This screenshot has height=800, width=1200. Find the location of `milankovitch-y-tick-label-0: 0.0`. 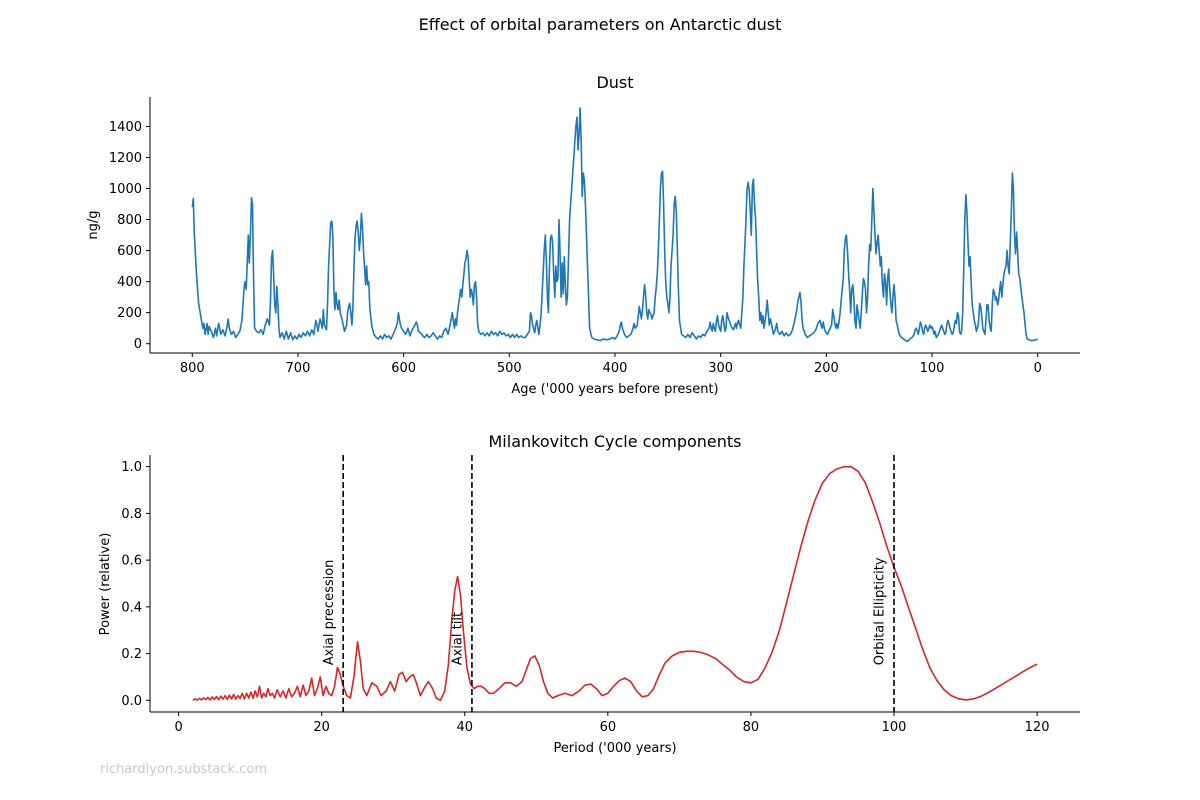

milankovitch-y-tick-label-0: 0.0 is located at coordinates (131, 701).